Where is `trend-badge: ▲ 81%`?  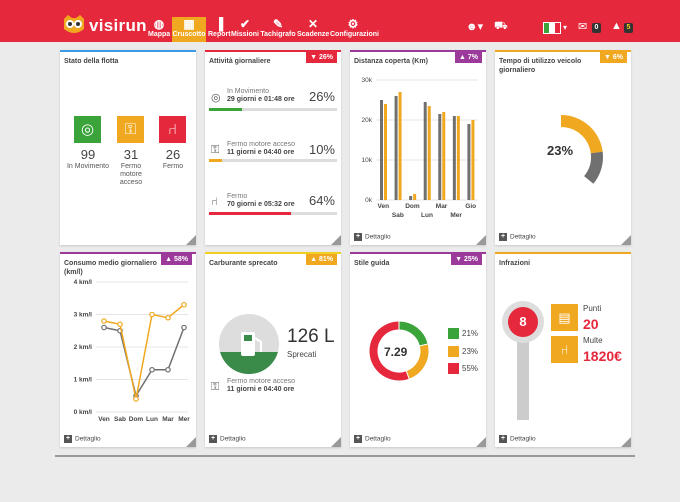
trend-badge: ▲ 81% is located at coordinates (321, 259).